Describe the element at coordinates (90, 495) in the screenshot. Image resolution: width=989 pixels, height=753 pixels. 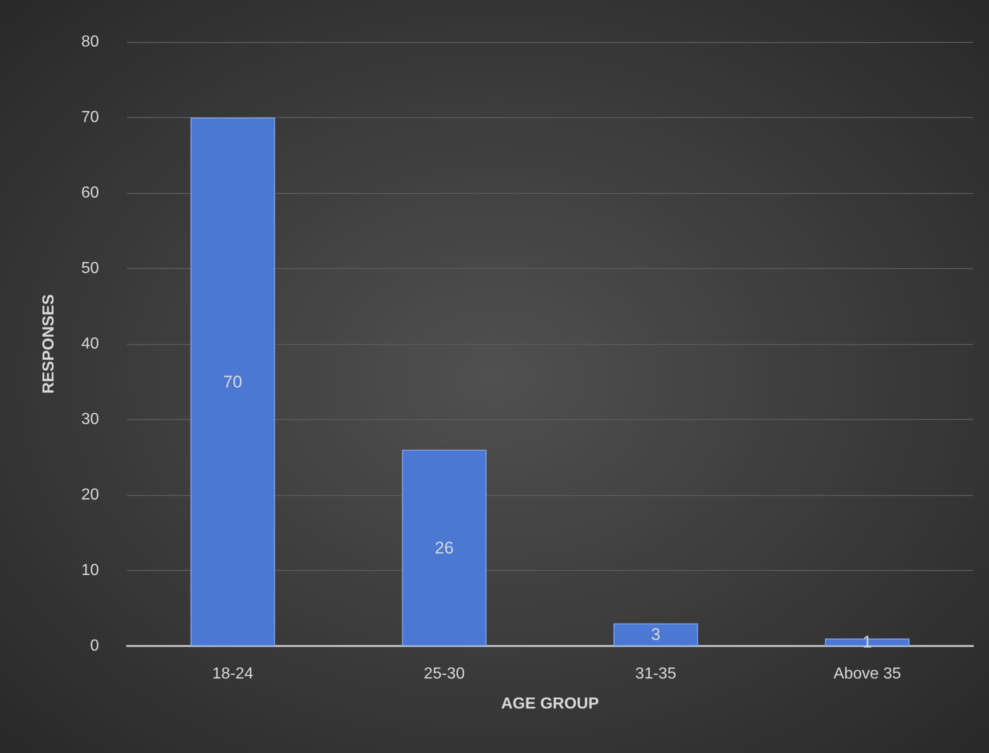
I see `y-tick-label: 20` at that location.